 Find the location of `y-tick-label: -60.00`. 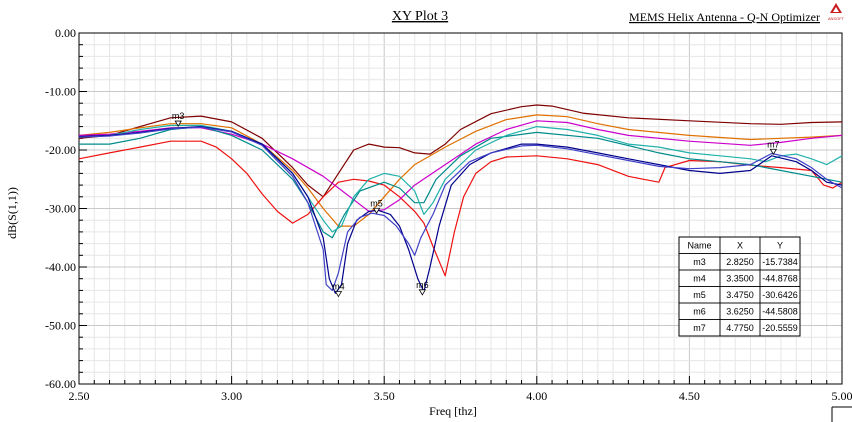

y-tick-label: -60.00 is located at coordinates (60, 384).